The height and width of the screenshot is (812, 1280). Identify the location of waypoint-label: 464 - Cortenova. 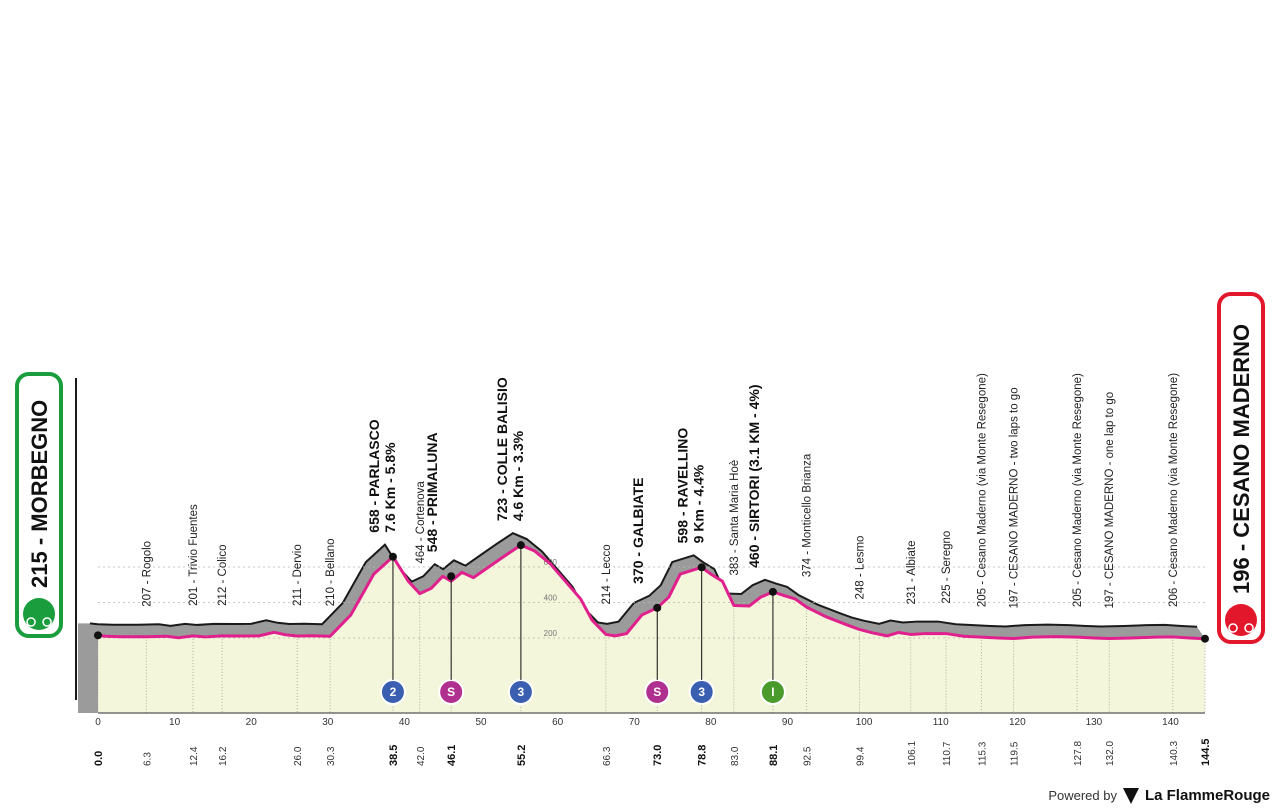
(421, 522).